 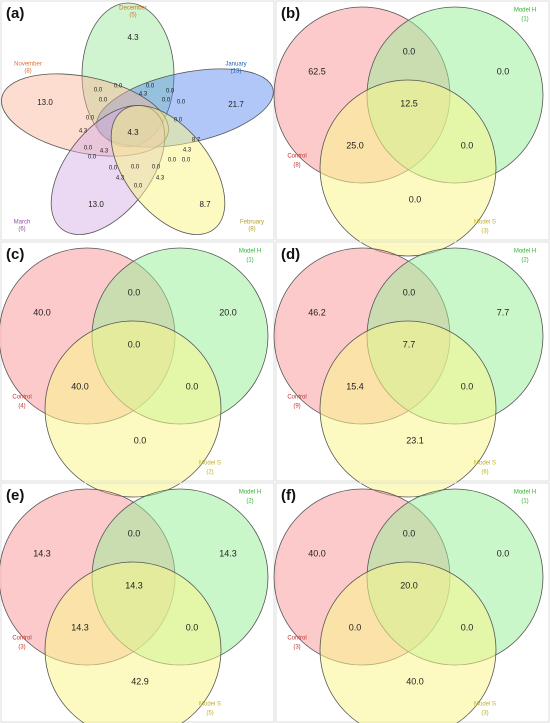 What do you see at coordinates (409, 103) in the screenshot?
I see `region-value: 12.5` at bounding box center [409, 103].